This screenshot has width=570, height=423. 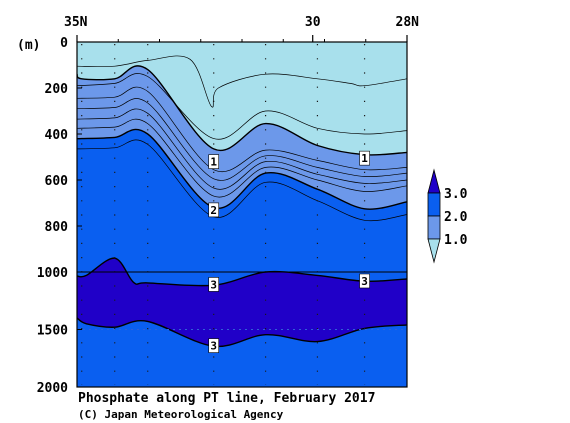 I want to click on y-tick-label: 200, so click(x=57, y=89).